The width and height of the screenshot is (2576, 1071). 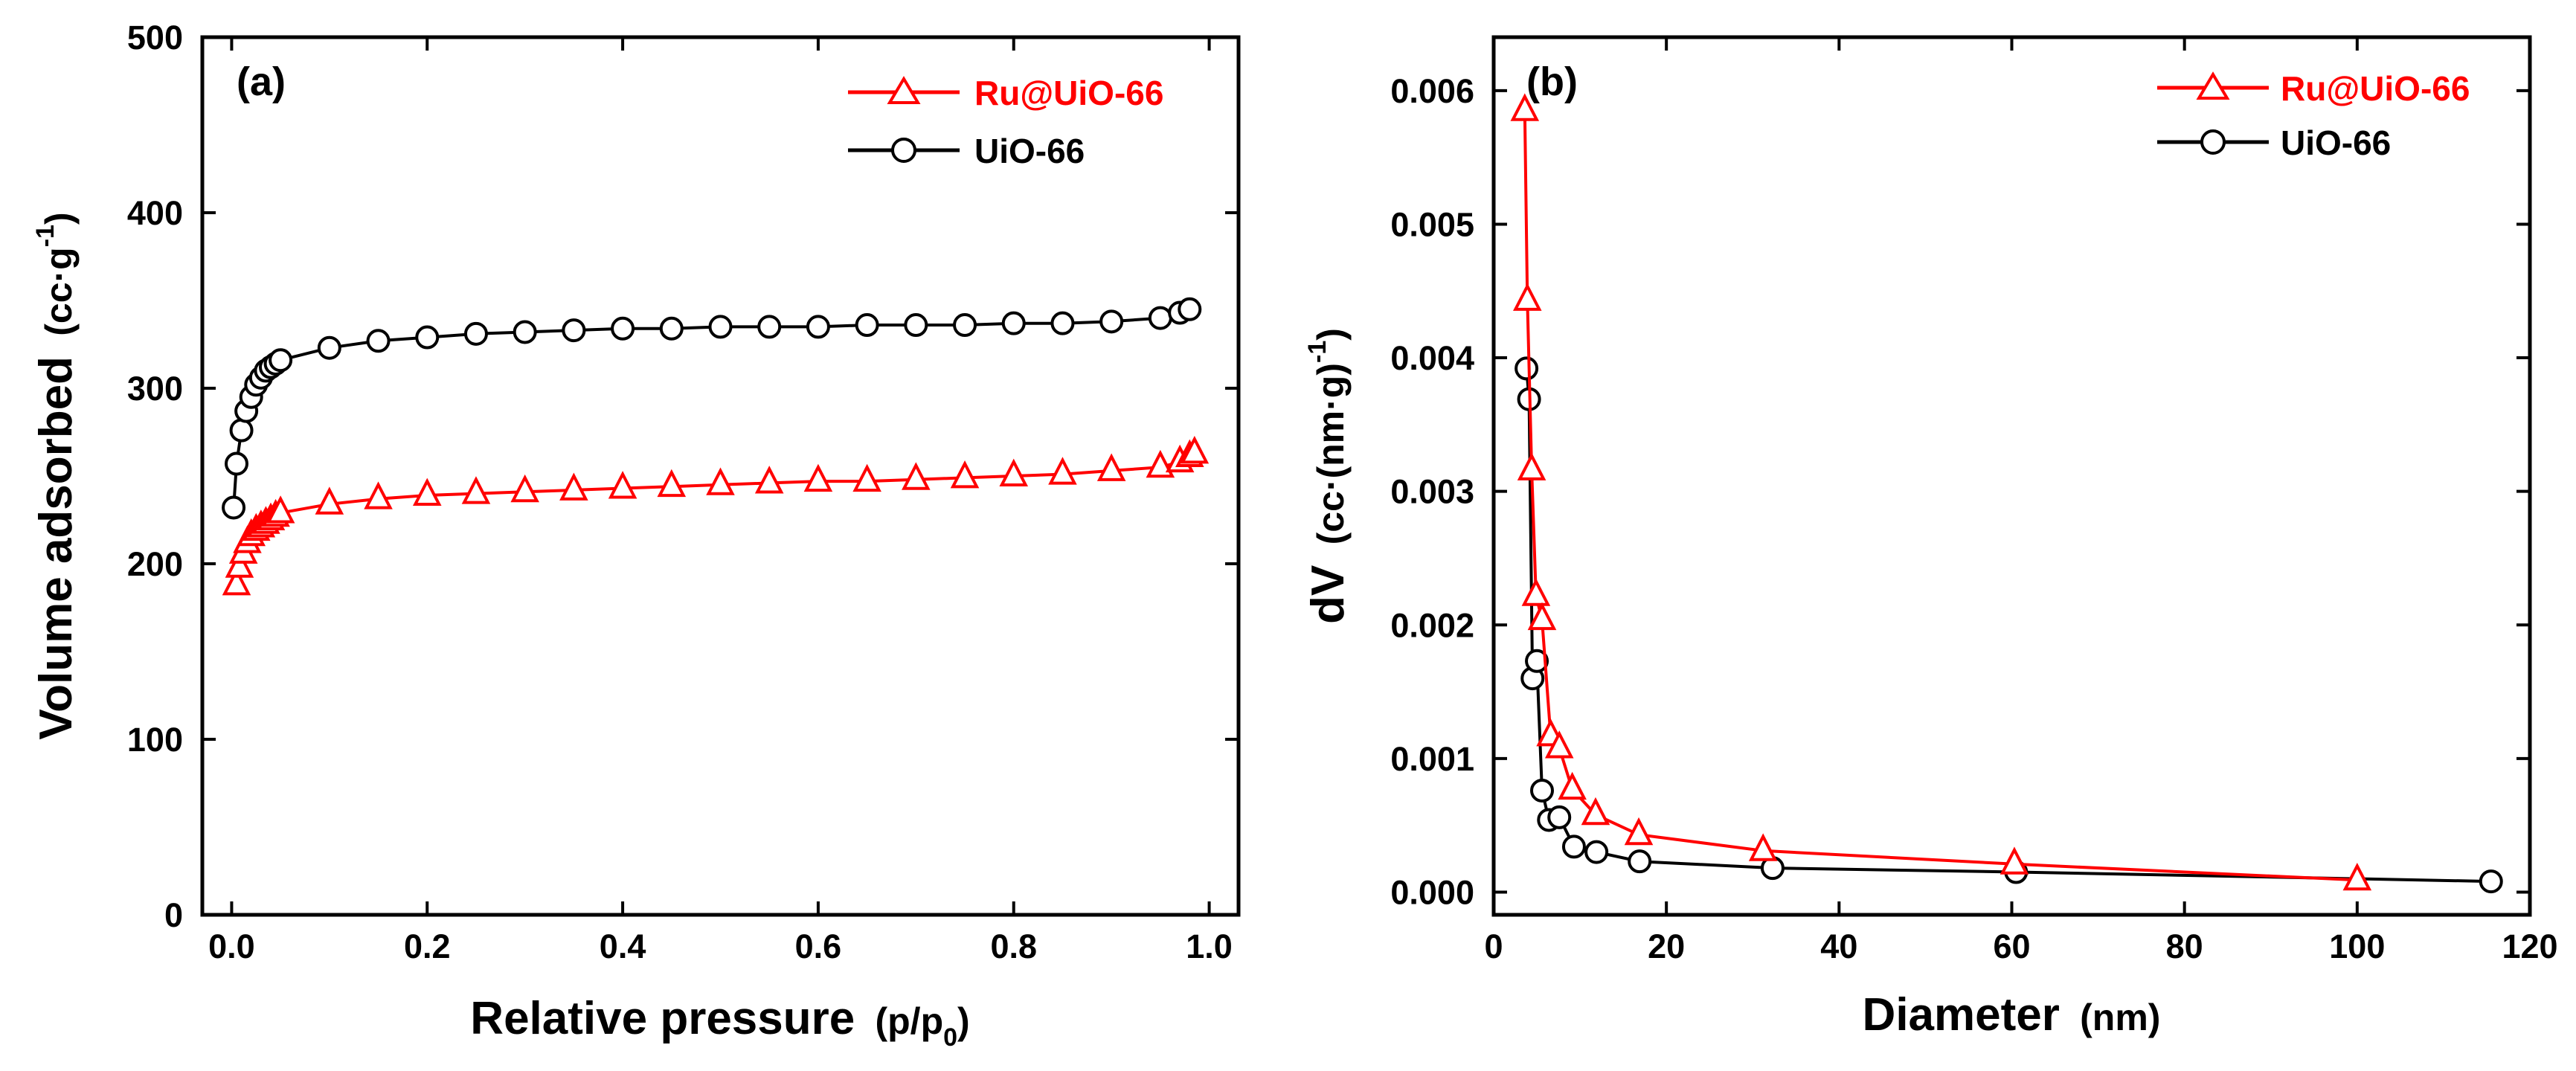 I want to click on panel-b-legend-ru-marker, so click(x=2213, y=85).